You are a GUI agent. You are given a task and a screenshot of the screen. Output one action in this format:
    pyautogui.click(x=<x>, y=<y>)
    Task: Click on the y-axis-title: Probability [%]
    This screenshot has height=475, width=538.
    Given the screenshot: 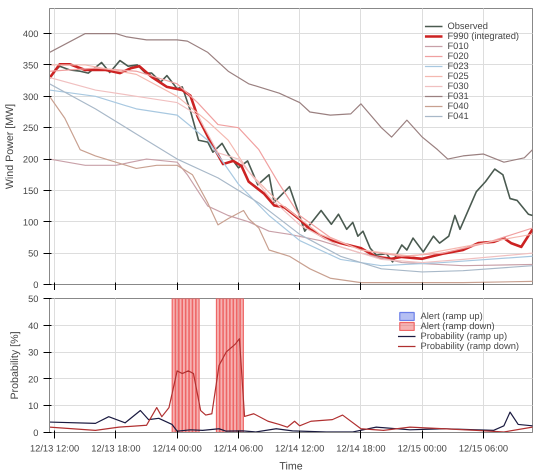 What is the action you would take?
    pyautogui.click(x=15, y=365)
    